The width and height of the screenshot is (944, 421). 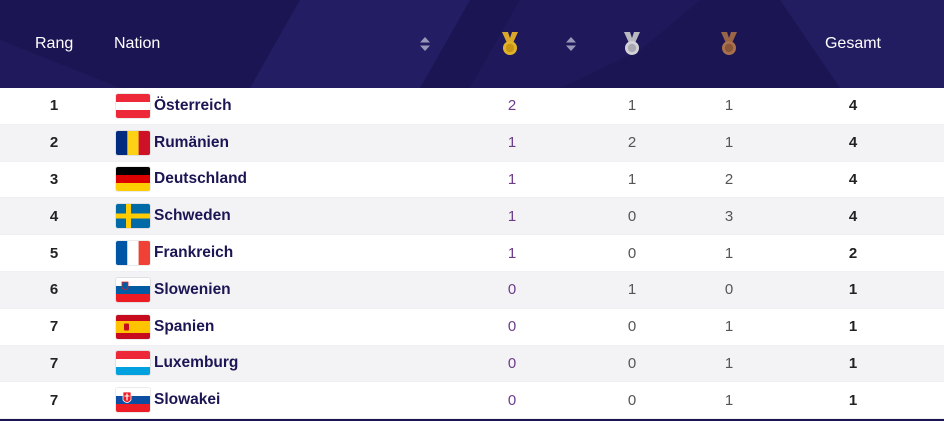 I want to click on nation-cell: Luxemburg, so click(x=177, y=364).